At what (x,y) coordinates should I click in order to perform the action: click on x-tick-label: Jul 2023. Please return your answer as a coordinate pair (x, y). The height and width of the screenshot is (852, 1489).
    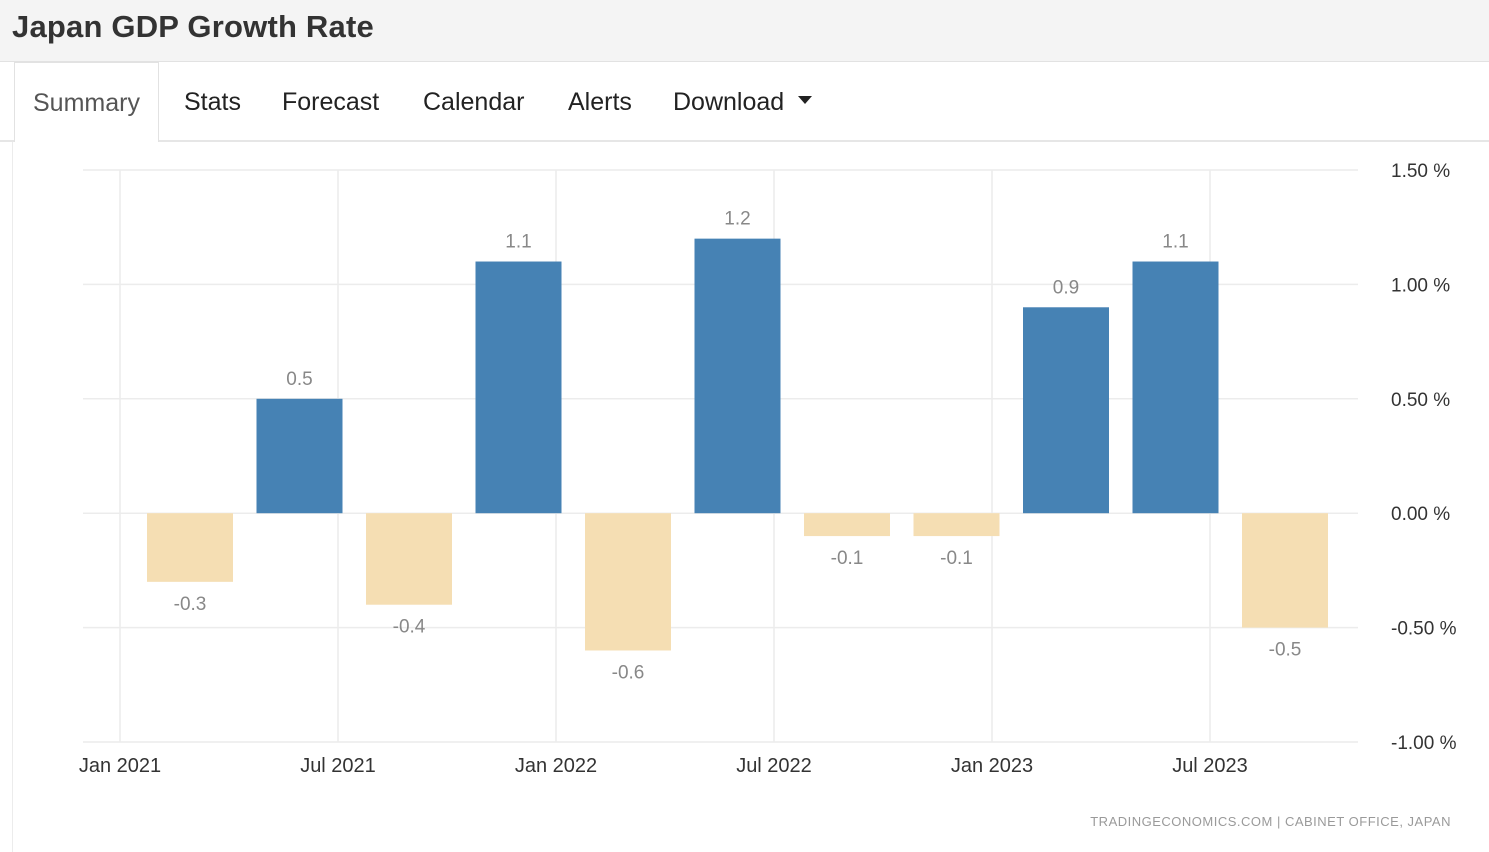
    Looking at the image, I should click on (1210, 766).